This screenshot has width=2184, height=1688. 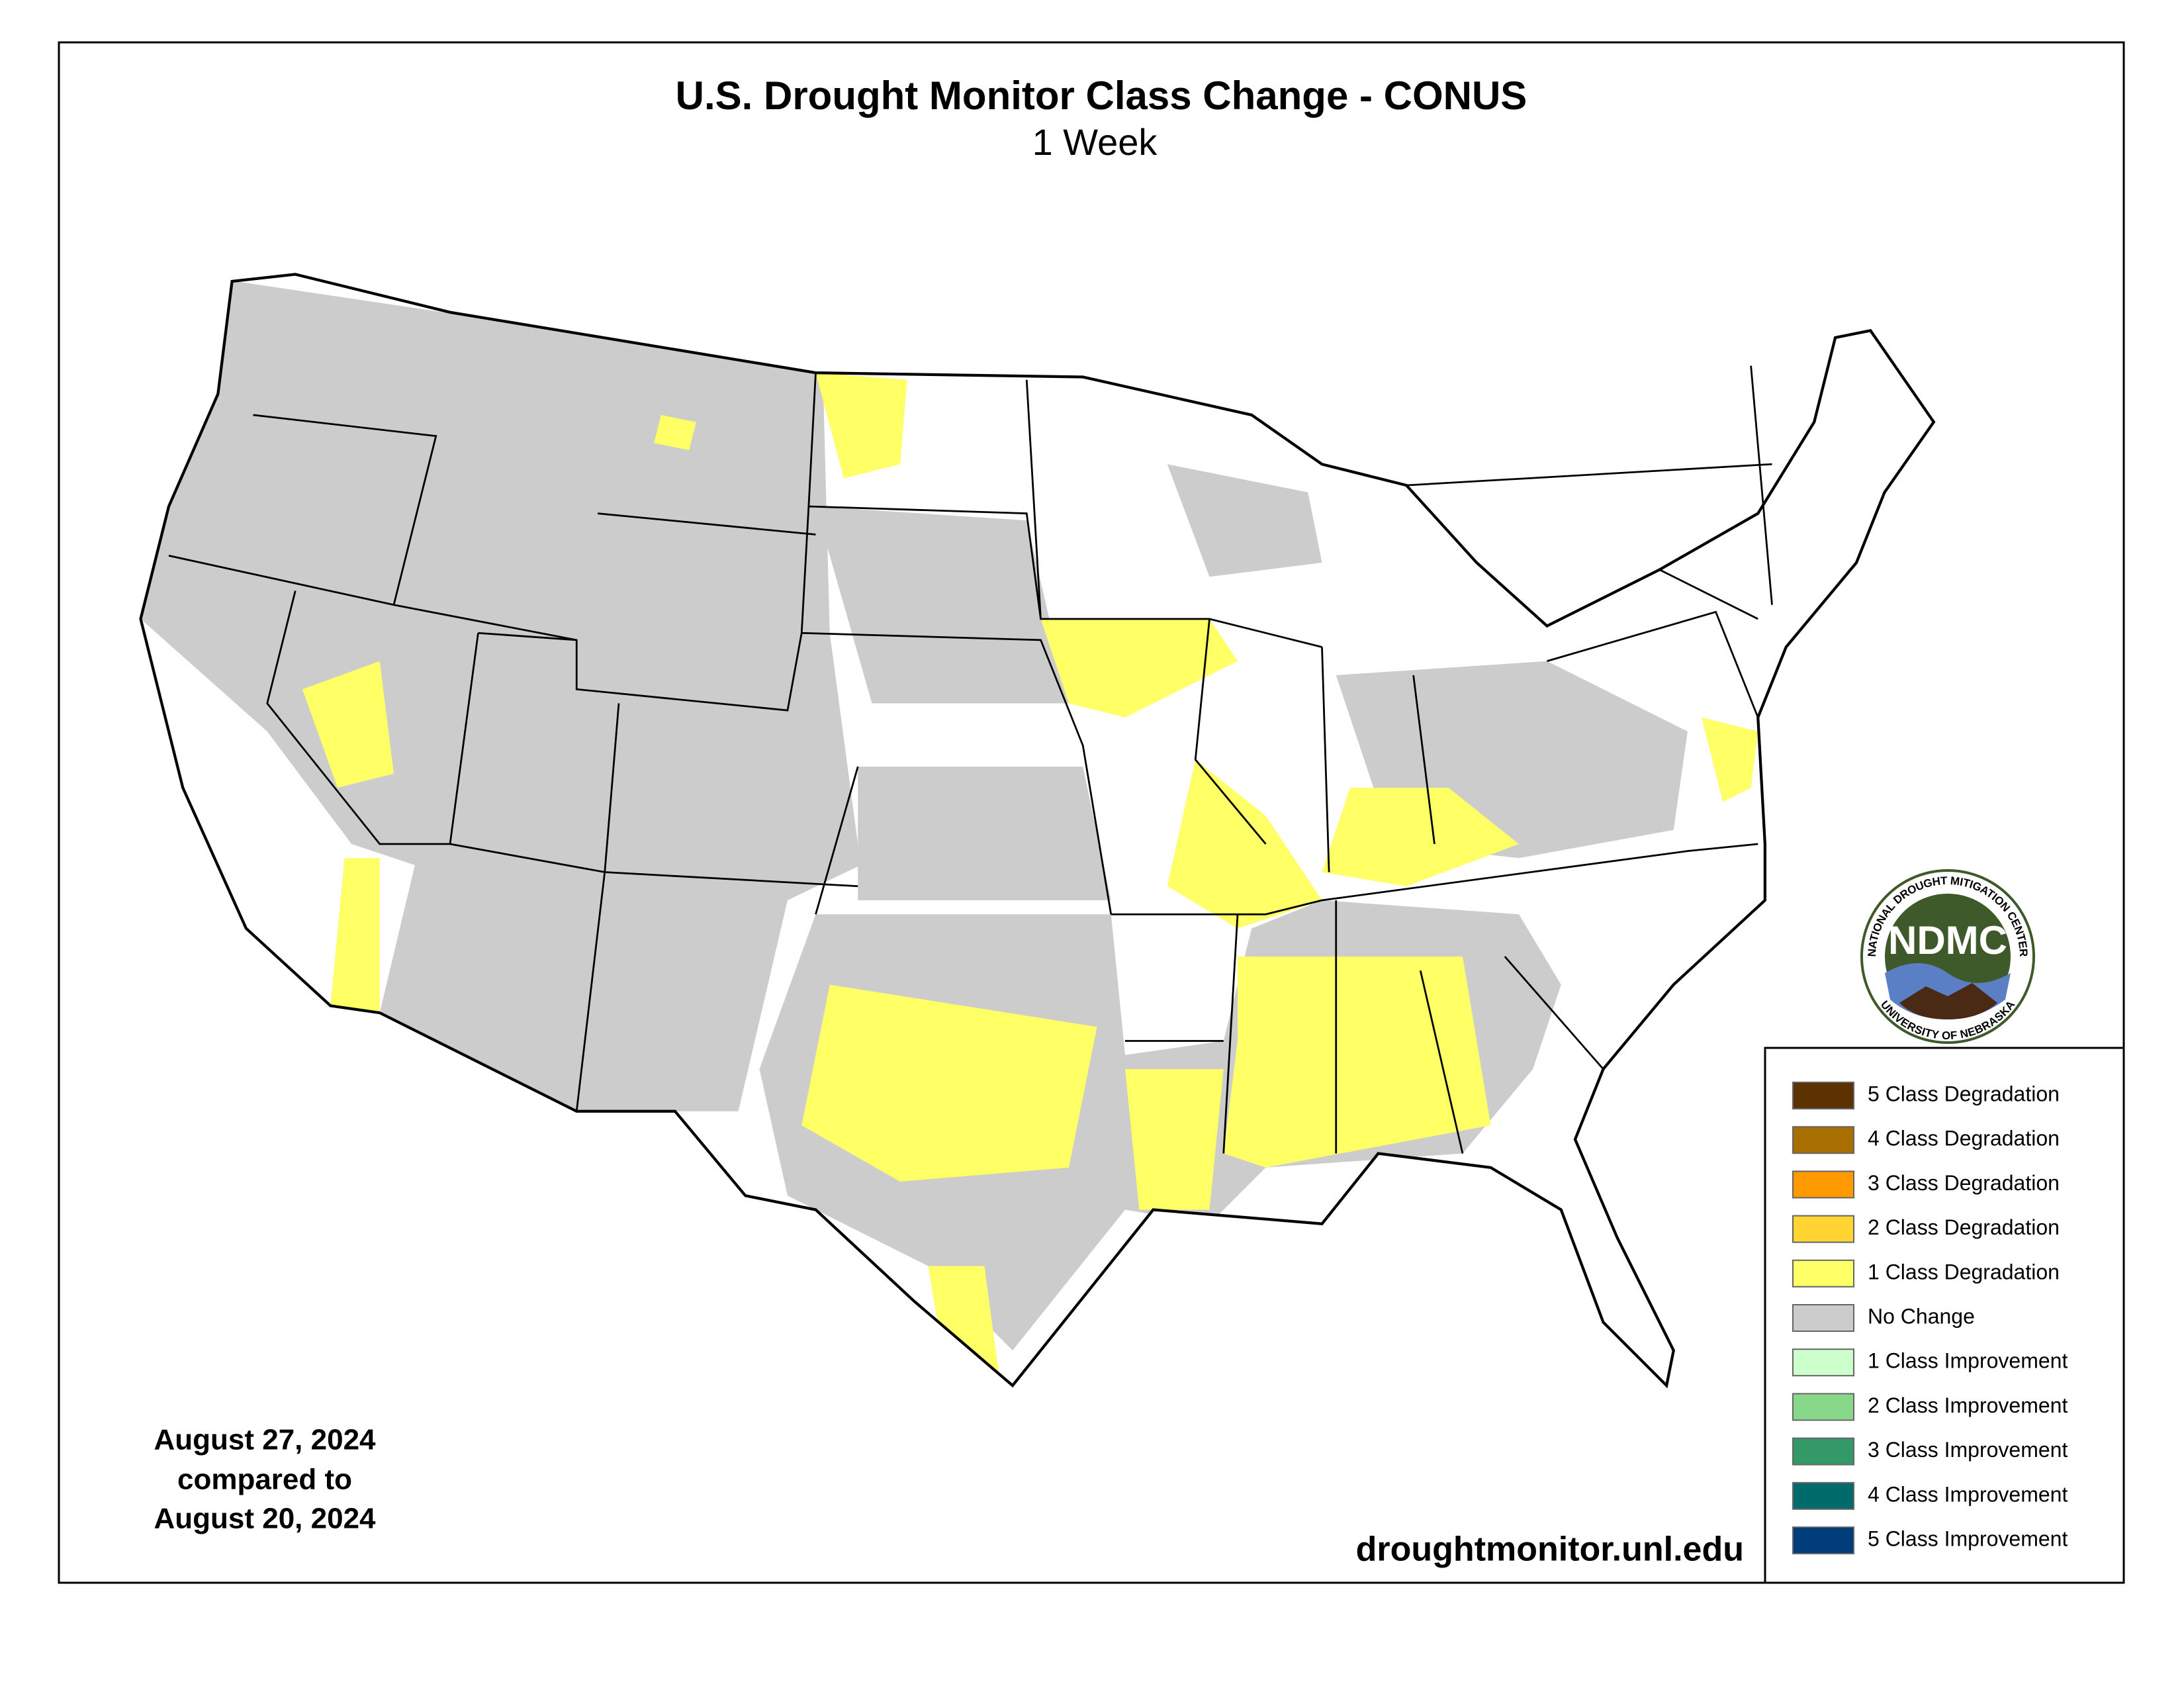 I want to click on legend-label: 4 Class Improvement, so click(x=1968, y=1494).